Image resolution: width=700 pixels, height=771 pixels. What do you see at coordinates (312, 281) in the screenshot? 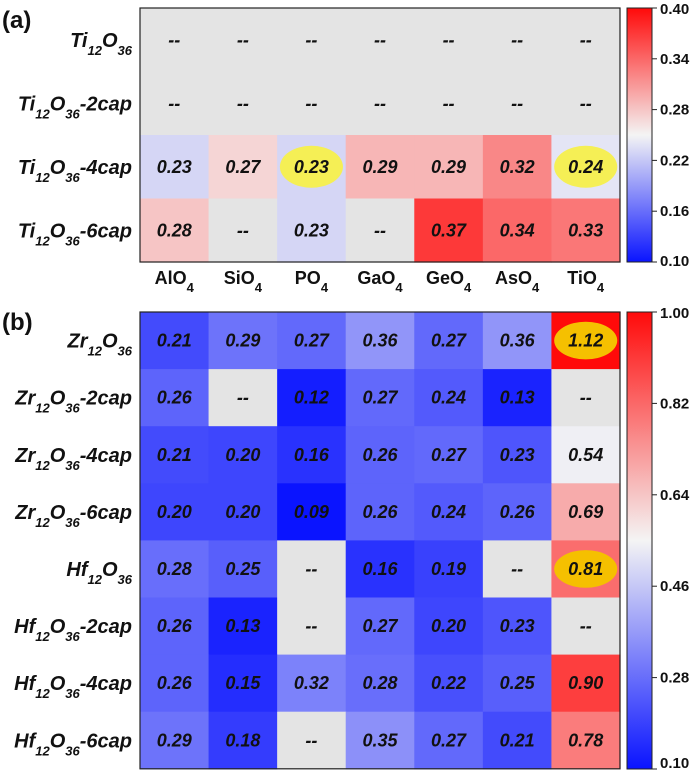
I see `column-label: PO4` at bounding box center [312, 281].